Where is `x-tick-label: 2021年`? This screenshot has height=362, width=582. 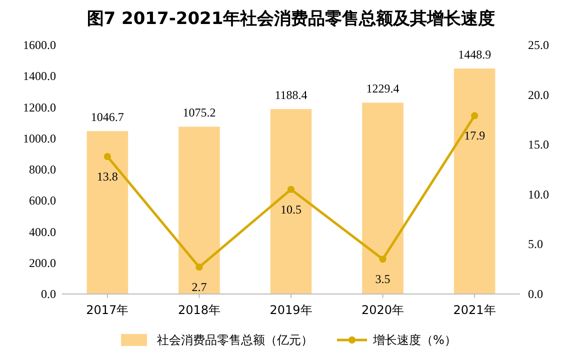 x-tick-label: 2021年 is located at coordinates (474, 310).